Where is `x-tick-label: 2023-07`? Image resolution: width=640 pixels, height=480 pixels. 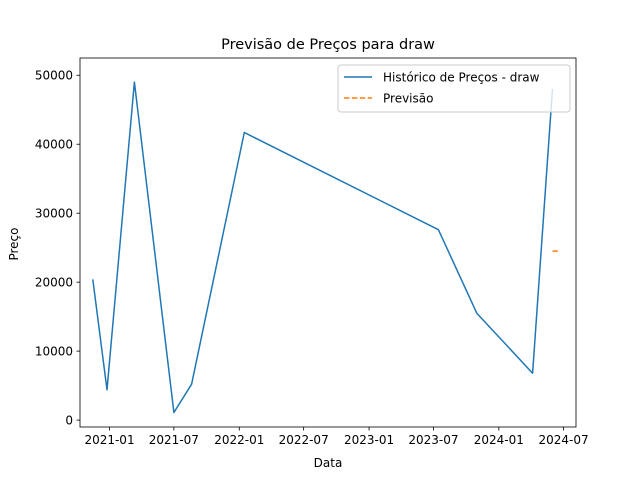
x-tick-label: 2023-07 is located at coordinates (433, 440).